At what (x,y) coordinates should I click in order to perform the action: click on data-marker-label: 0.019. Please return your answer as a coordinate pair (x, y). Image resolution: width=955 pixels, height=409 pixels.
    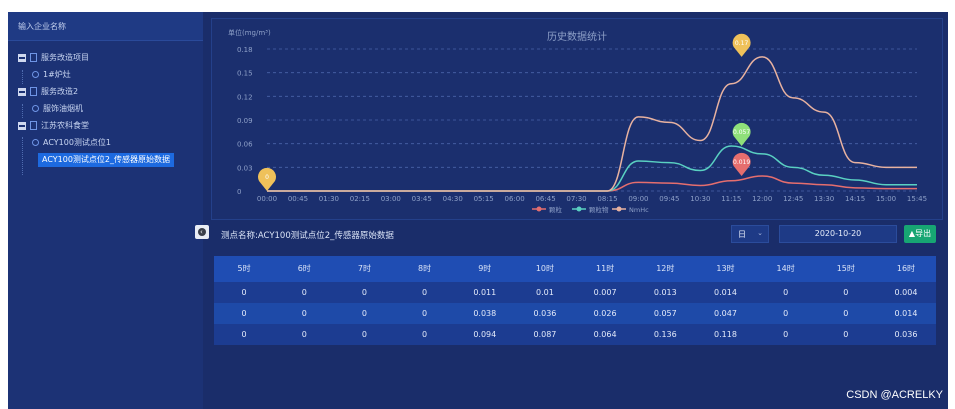
    Looking at the image, I should click on (741, 162).